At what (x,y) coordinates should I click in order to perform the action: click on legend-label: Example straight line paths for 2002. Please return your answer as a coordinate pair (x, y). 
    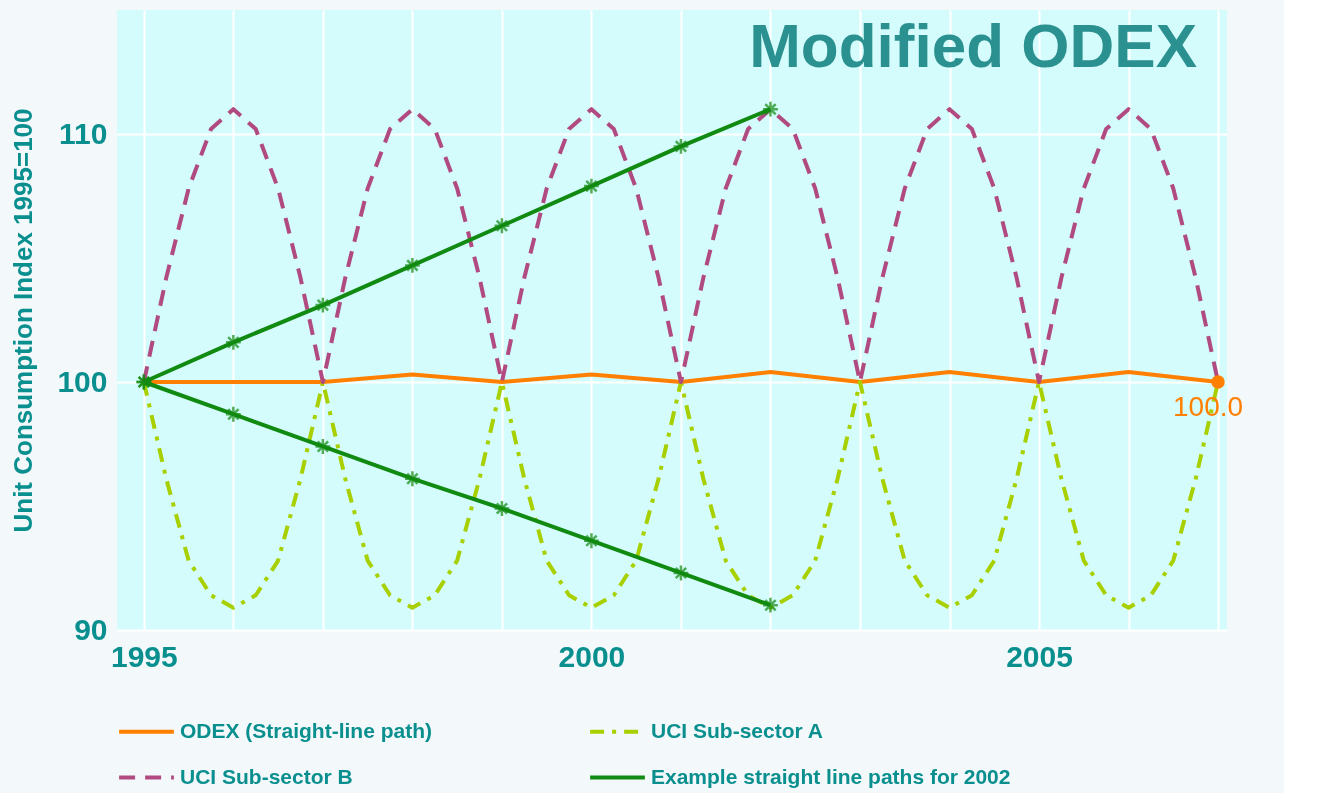
    Looking at the image, I should click on (831, 776).